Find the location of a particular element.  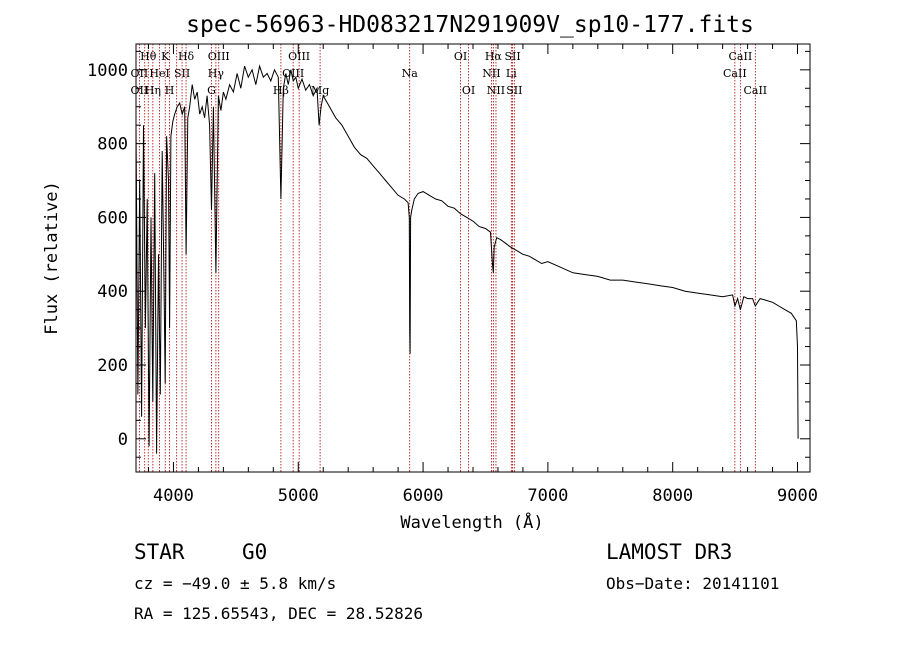

x-axis-label: Wavelength (Å) is located at coordinates (471, 522).